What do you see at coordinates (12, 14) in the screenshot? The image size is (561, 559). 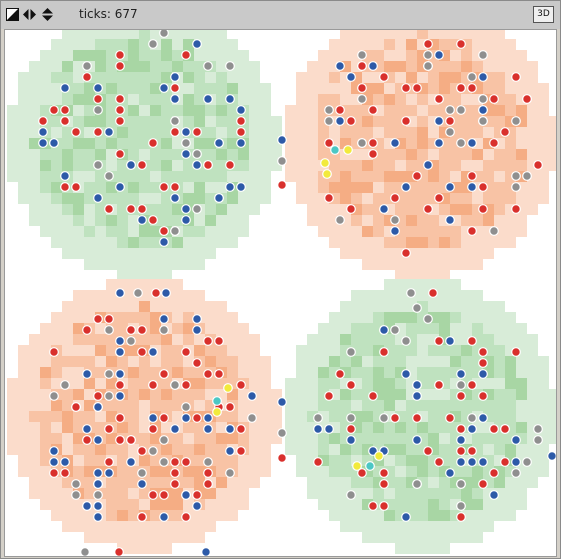 I see `resize-icon` at bounding box center [12, 14].